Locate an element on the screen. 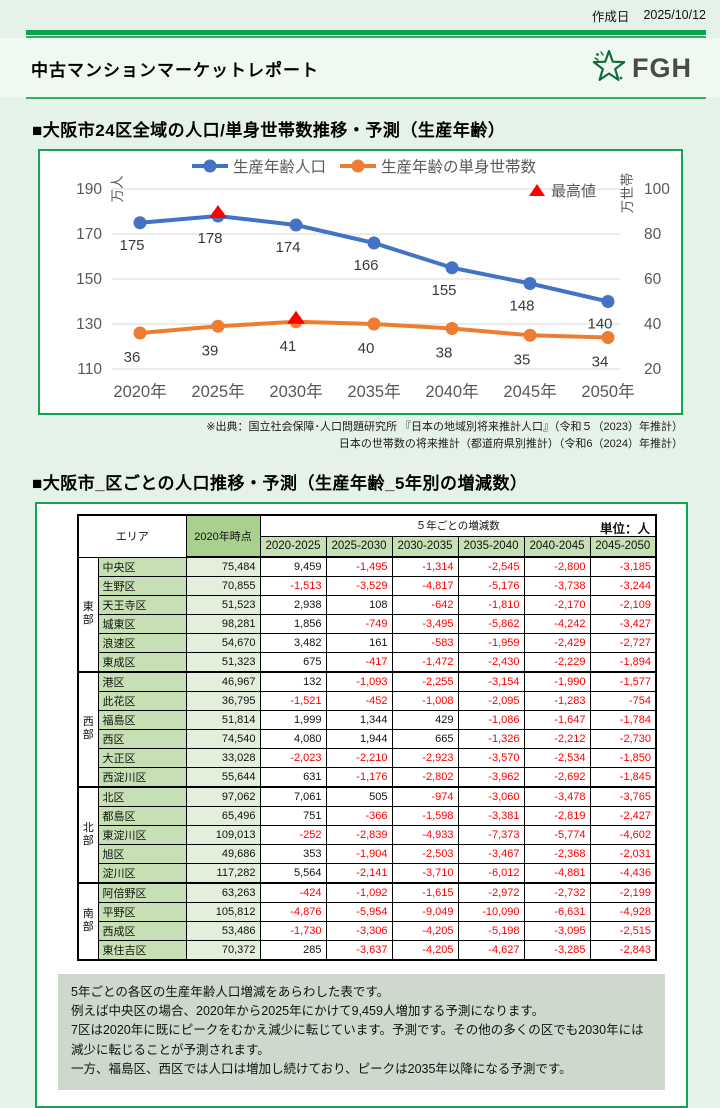  table-row: 西区 74,540 4,080 1,944 665 -1,326 -2,212 -2,730 is located at coordinates (367, 738).